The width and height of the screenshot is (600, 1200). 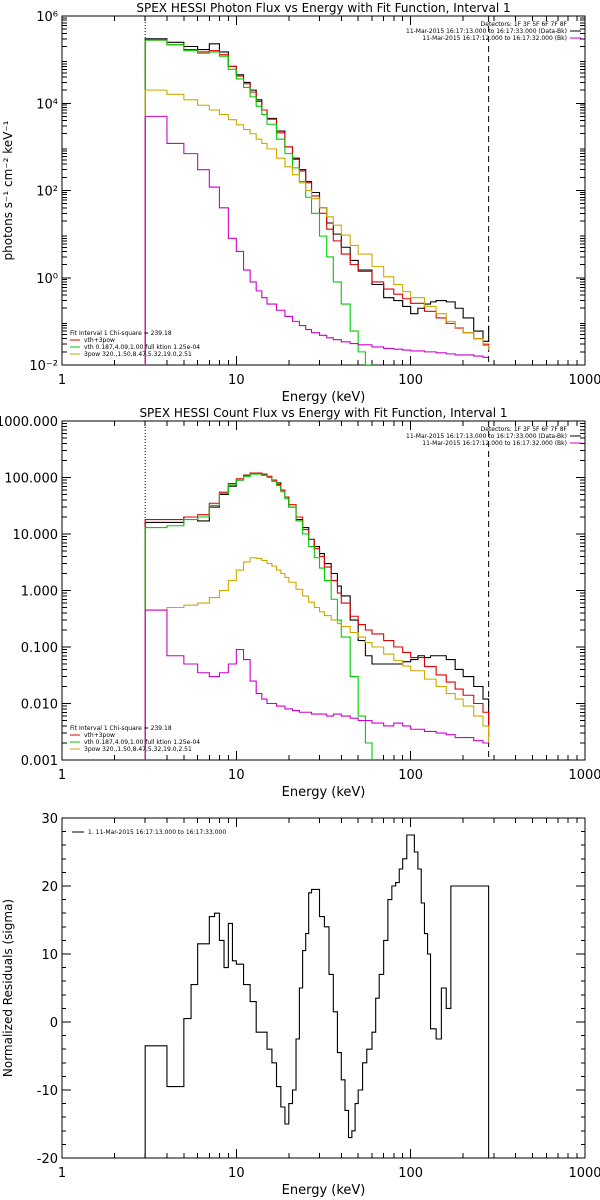 What do you see at coordinates (36, 535) in the screenshot?
I see `y-tick-label: 10.000` at bounding box center [36, 535].